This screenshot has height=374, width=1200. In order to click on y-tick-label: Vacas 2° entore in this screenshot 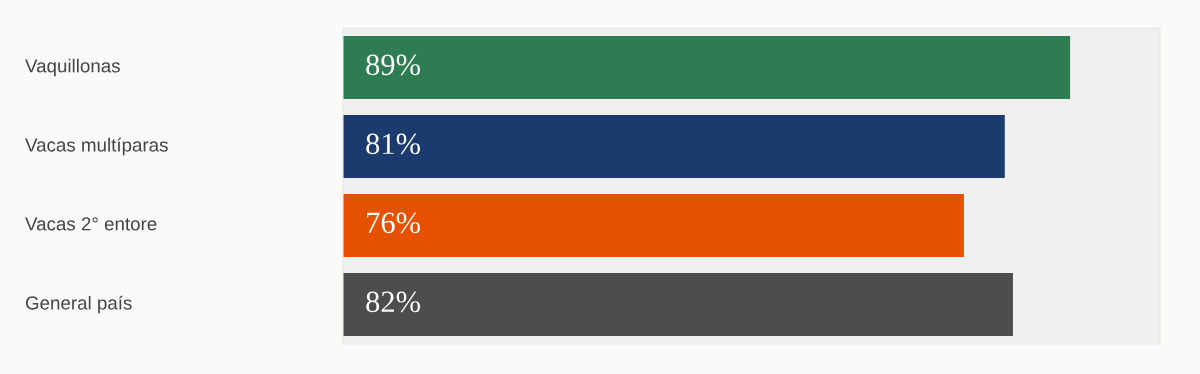, I will do `click(91, 224)`.